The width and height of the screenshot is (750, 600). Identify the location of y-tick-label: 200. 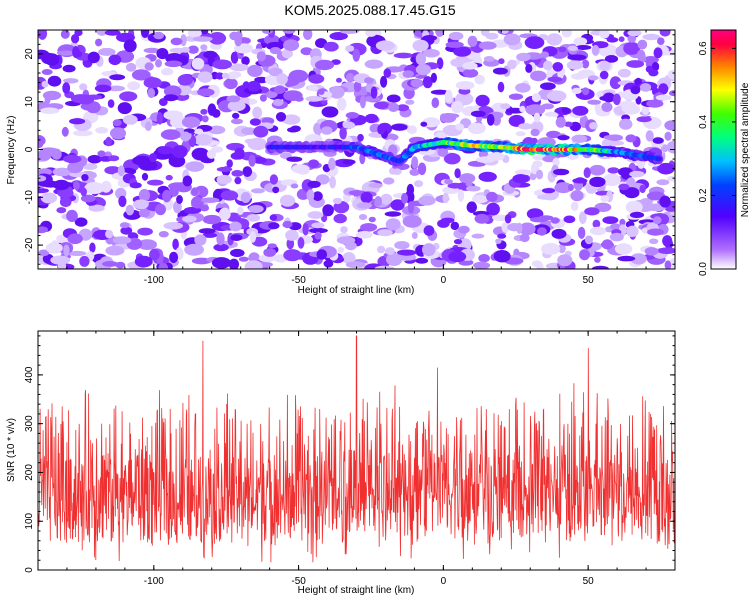
(29, 472).